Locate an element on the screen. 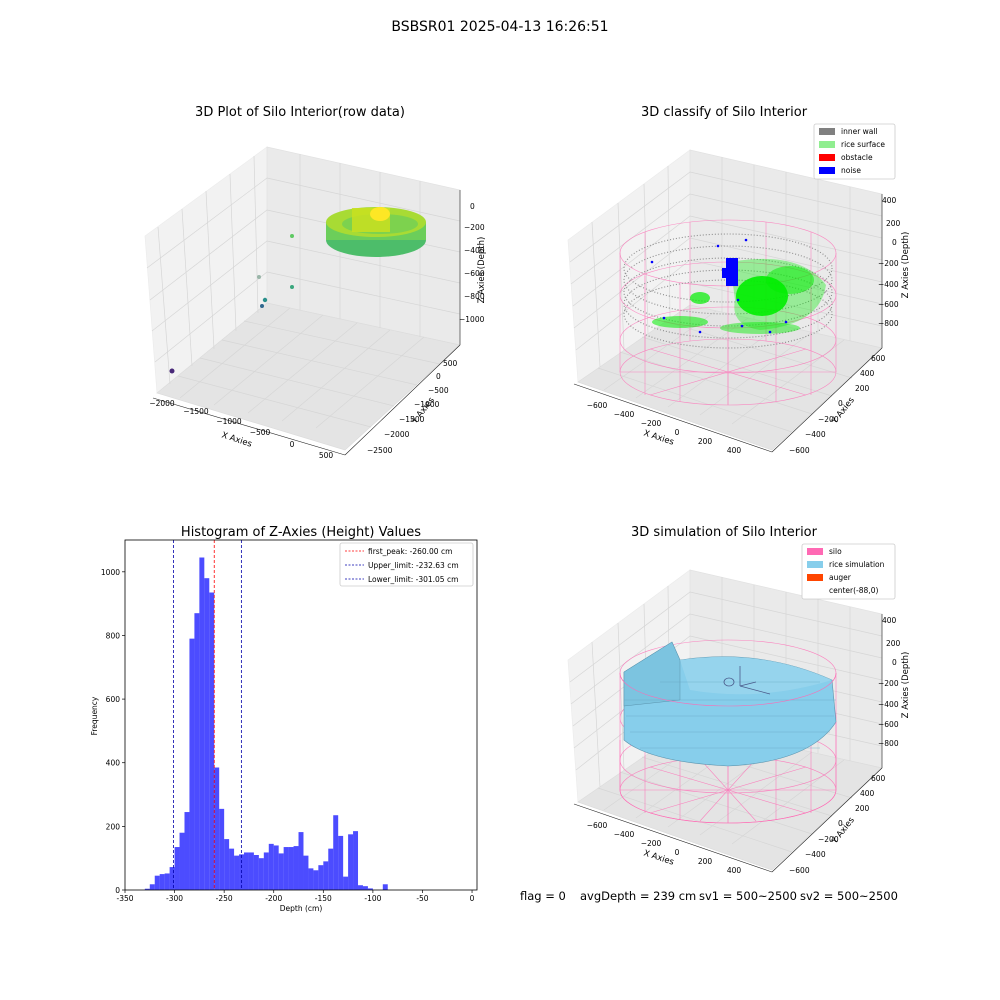 This screenshot has height=1000, width=1000. sim-axis-lines is located at coordinates (728, 743).